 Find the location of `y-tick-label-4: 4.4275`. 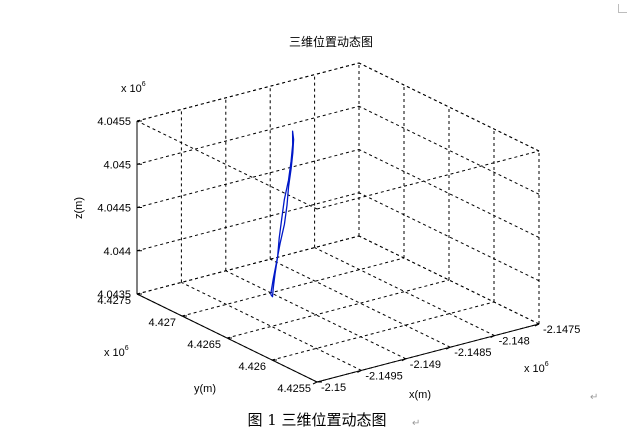

y-tick-label-4: 4.4275 is located at coordinates (114, 301).